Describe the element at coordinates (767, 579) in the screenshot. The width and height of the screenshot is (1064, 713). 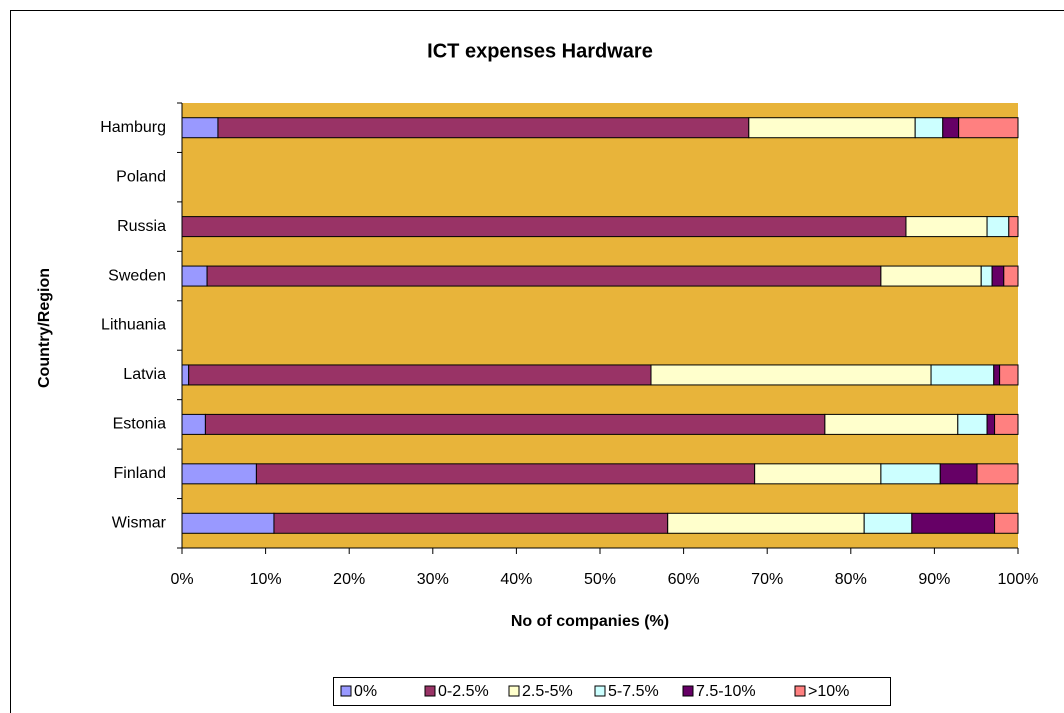
I see `x-tick-label: 70%` at that location.